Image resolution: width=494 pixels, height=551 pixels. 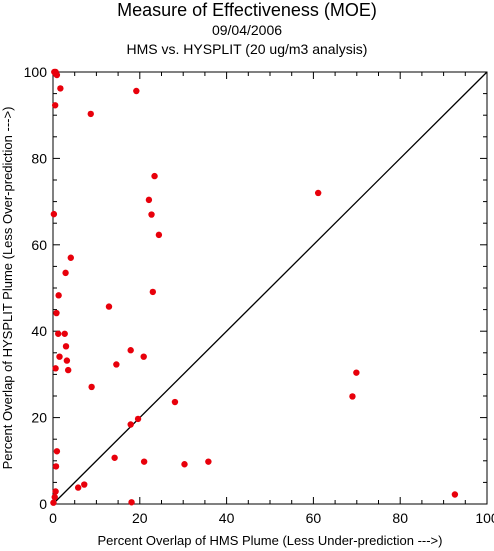 I want to click on x-tick-label: 40, so click(x=227, y=518).